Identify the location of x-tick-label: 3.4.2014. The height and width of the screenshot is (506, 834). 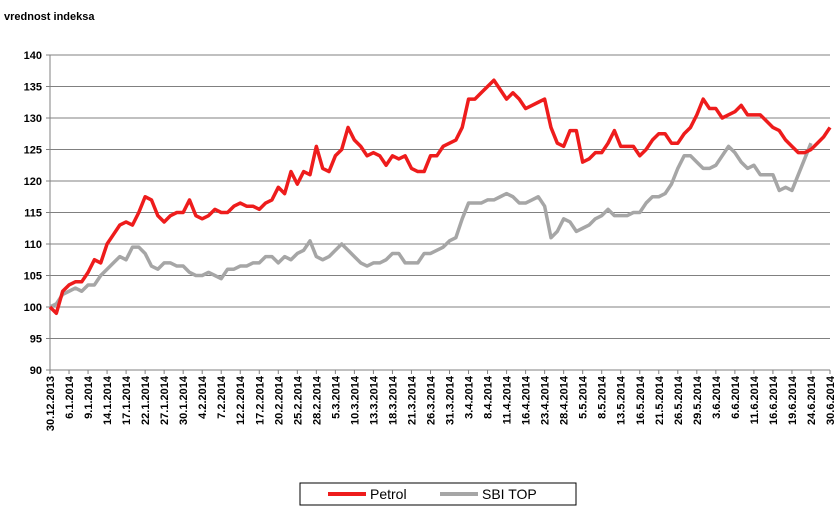
(470, 397).